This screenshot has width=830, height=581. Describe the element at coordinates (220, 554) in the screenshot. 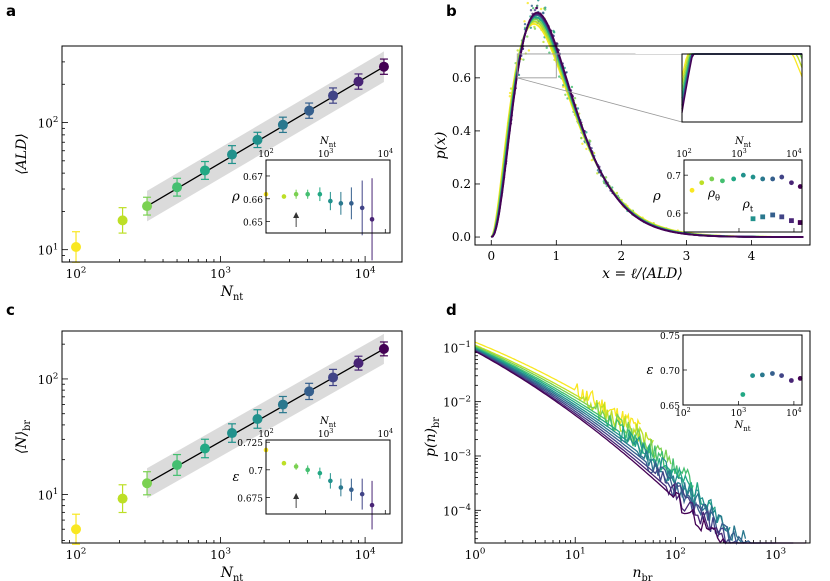

I see `x-tick-label: 10³` at that location.